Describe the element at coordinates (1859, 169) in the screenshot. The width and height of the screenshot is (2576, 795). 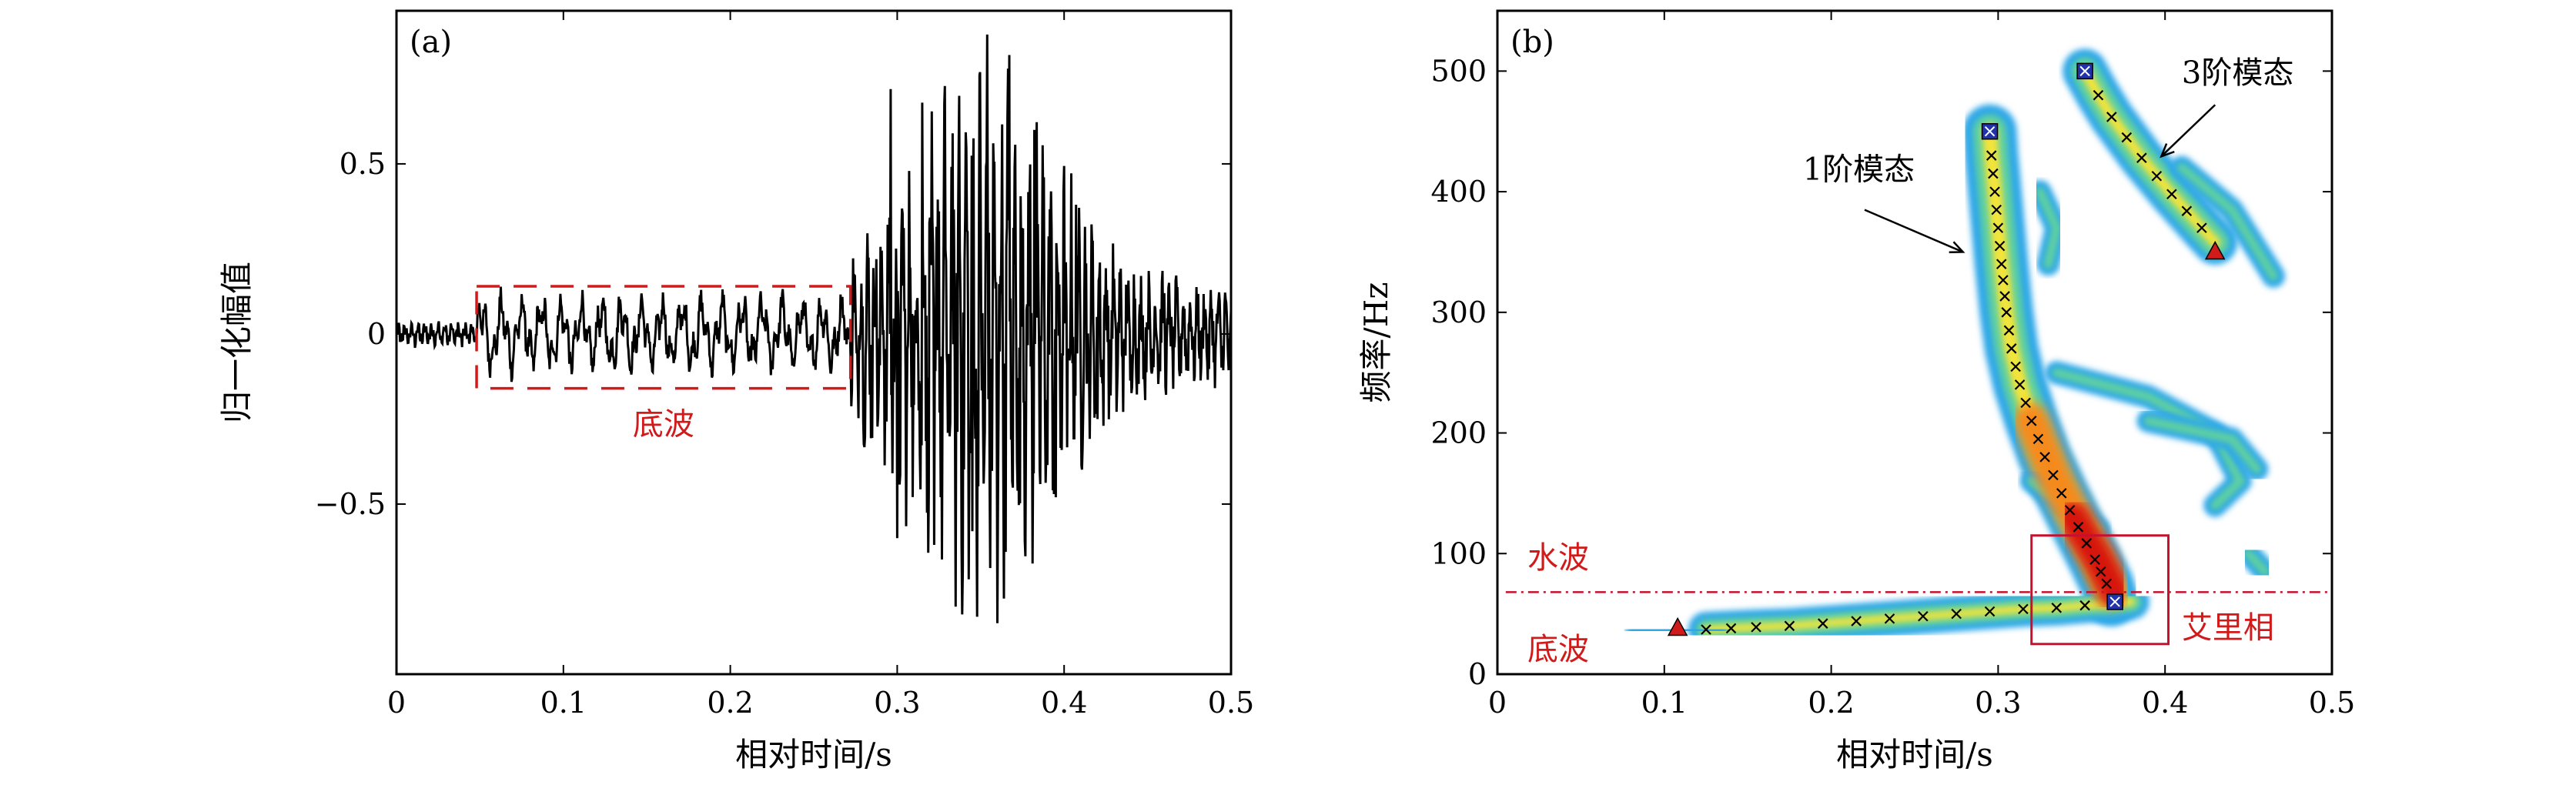
I see `mode-1-label: 1阶模态` at that location.